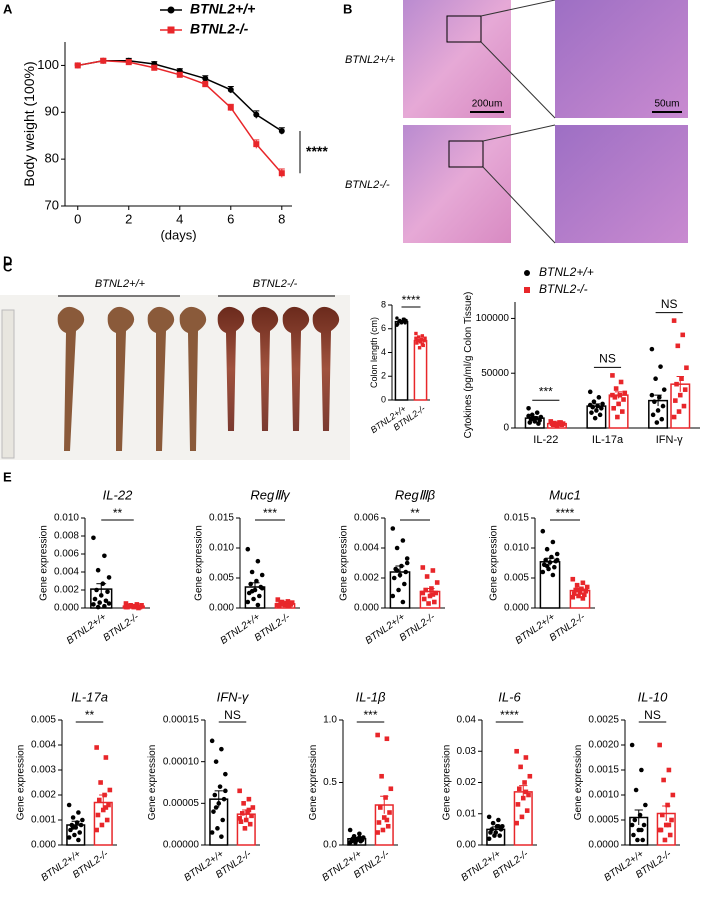 The height and width of the screenshot is (899, 709). What do you see at coordinates (495, 373) in the screenshot?
I see `y-tick-label: 50000` at bounding box center [495, 373].